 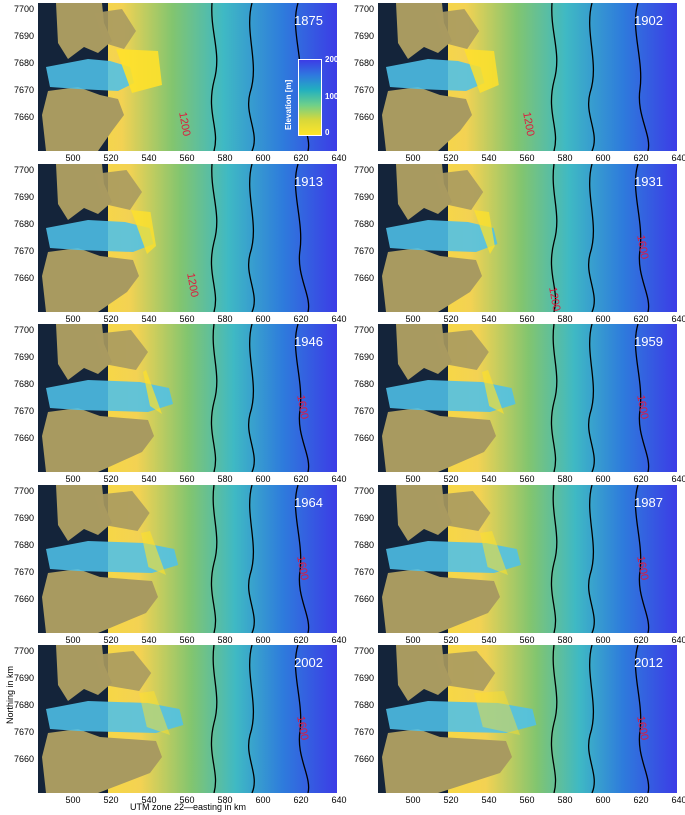 What do you see at coordinates (308, 181) in the screenshot?
I see `panel-year-label: 1913` at bounding box center [308, 181].